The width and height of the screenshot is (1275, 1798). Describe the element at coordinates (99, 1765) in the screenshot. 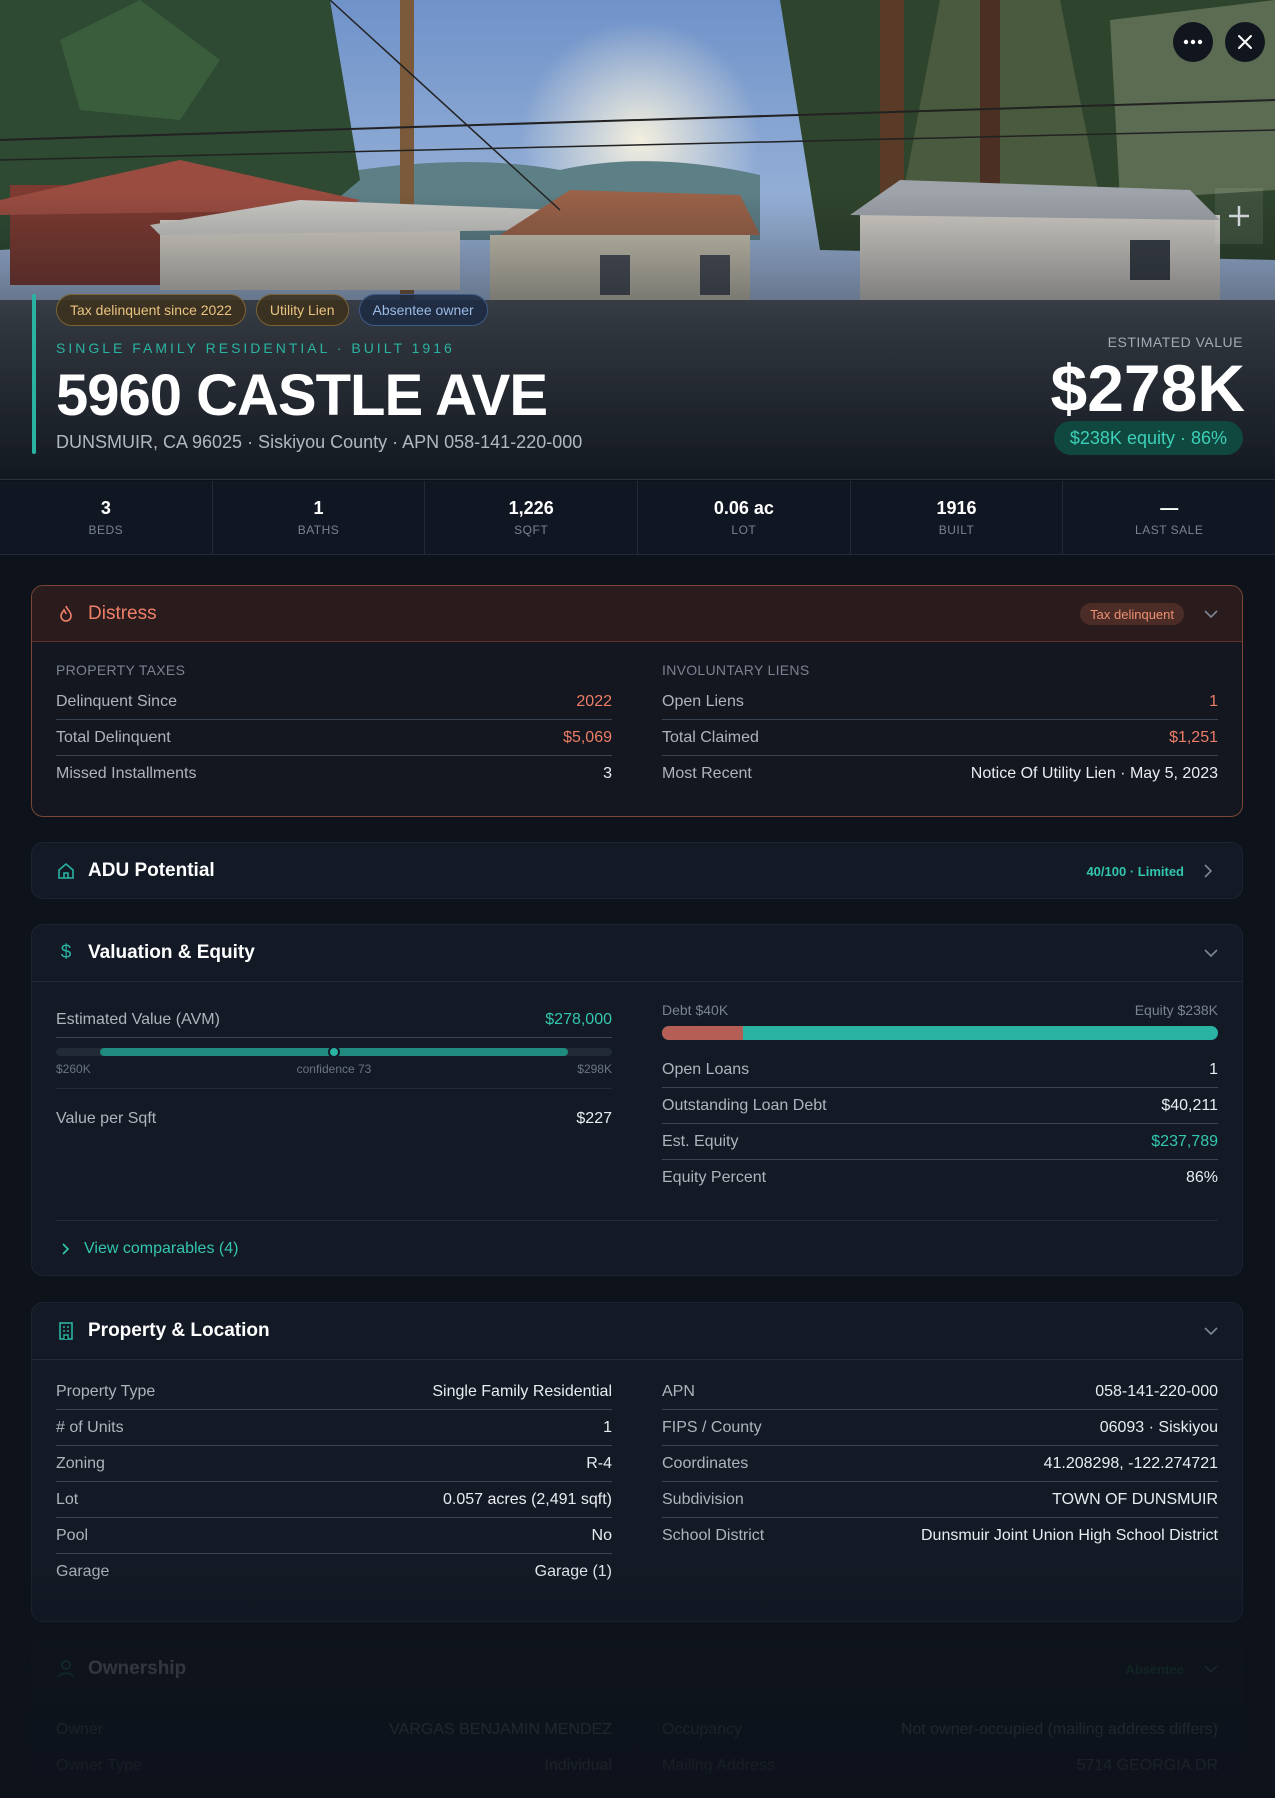

I see `row-key: Owner Type` at that location.